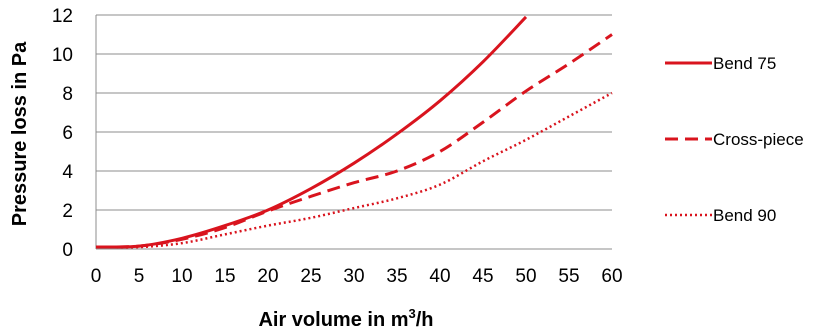  What do you see at coordinates (181, 276) in the screenshot?
I see `x-tick-label: 10` at bounding box center [181, 276].